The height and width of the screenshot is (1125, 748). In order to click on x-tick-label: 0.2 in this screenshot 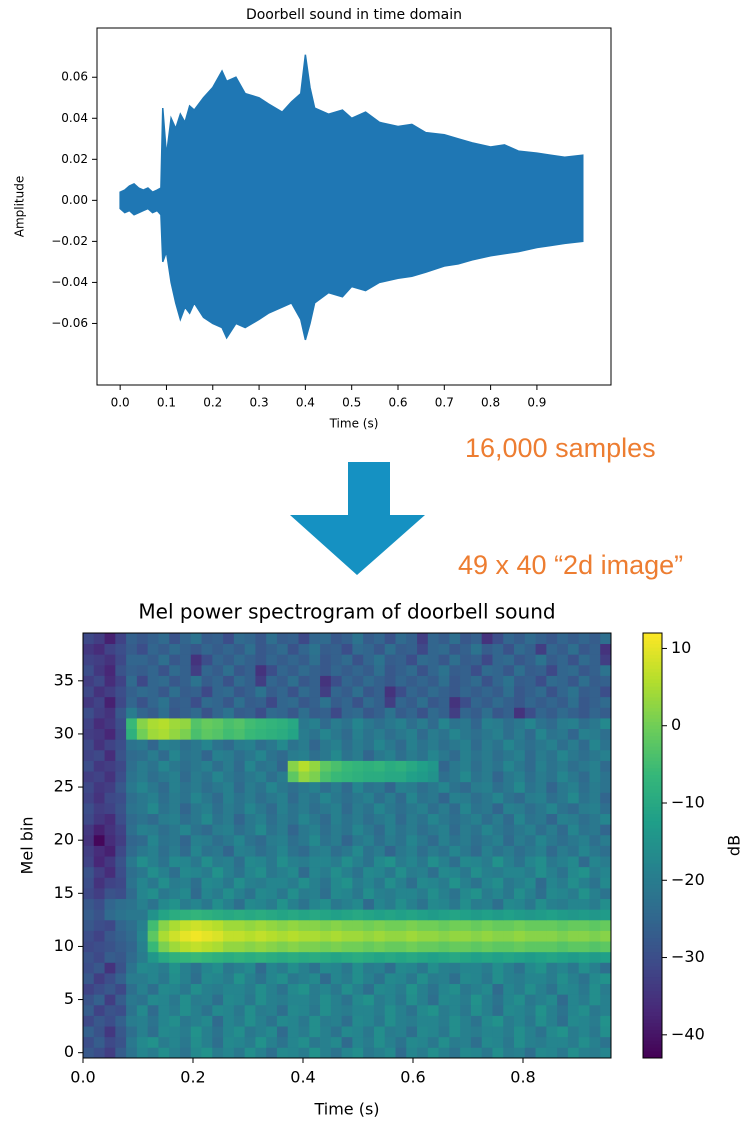, I will do `click(212, 403)`.